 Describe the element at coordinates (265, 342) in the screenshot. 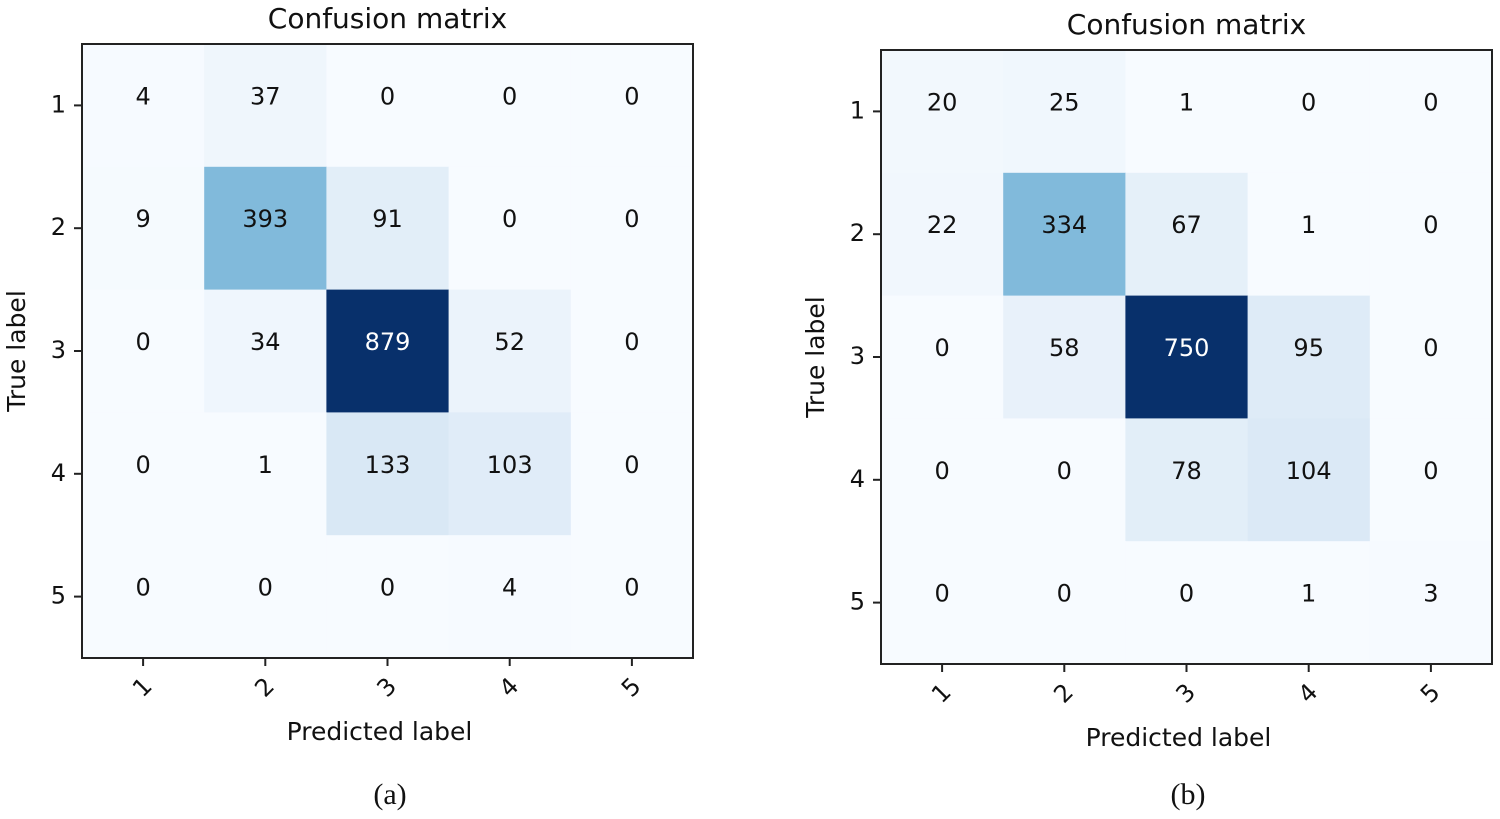

I see `cell-label: 34` at that location.